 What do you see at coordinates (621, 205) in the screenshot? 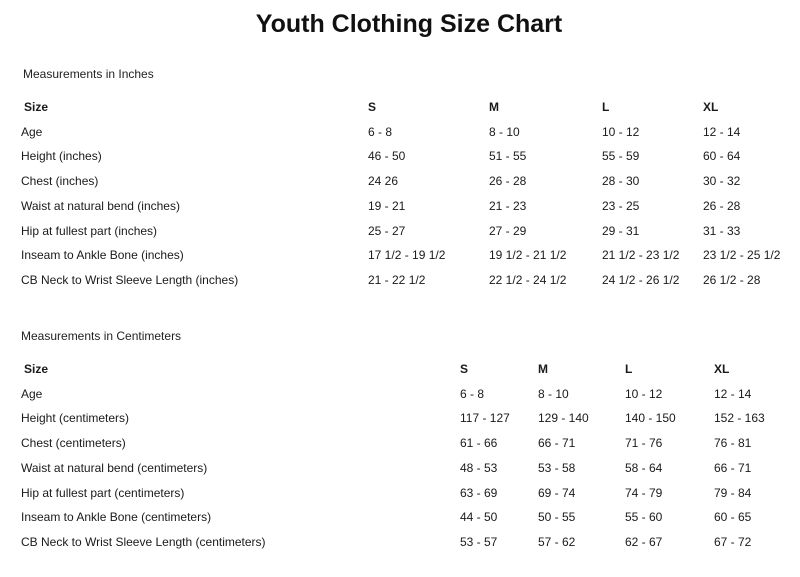
I see `table-cell: 23 - 25` at bounding box center [621, 205].